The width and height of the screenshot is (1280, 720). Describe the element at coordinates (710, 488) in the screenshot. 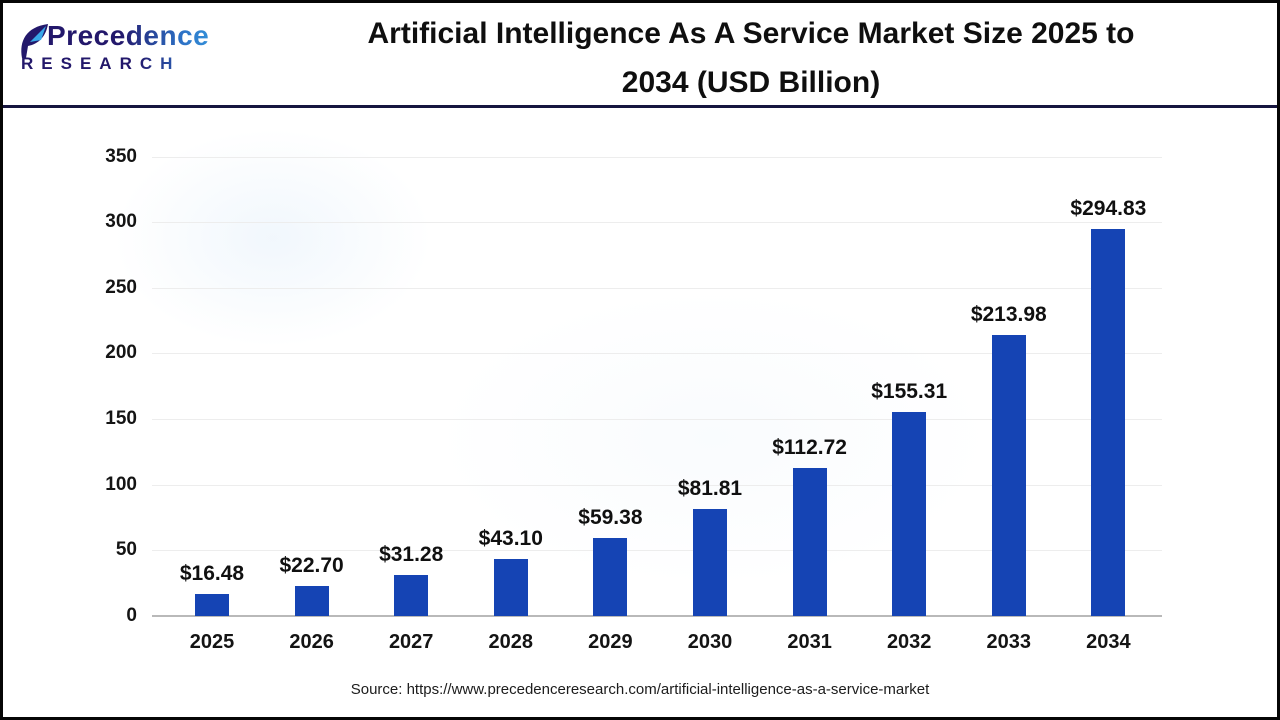

I see `value-label-2030: $81.81` at that location.